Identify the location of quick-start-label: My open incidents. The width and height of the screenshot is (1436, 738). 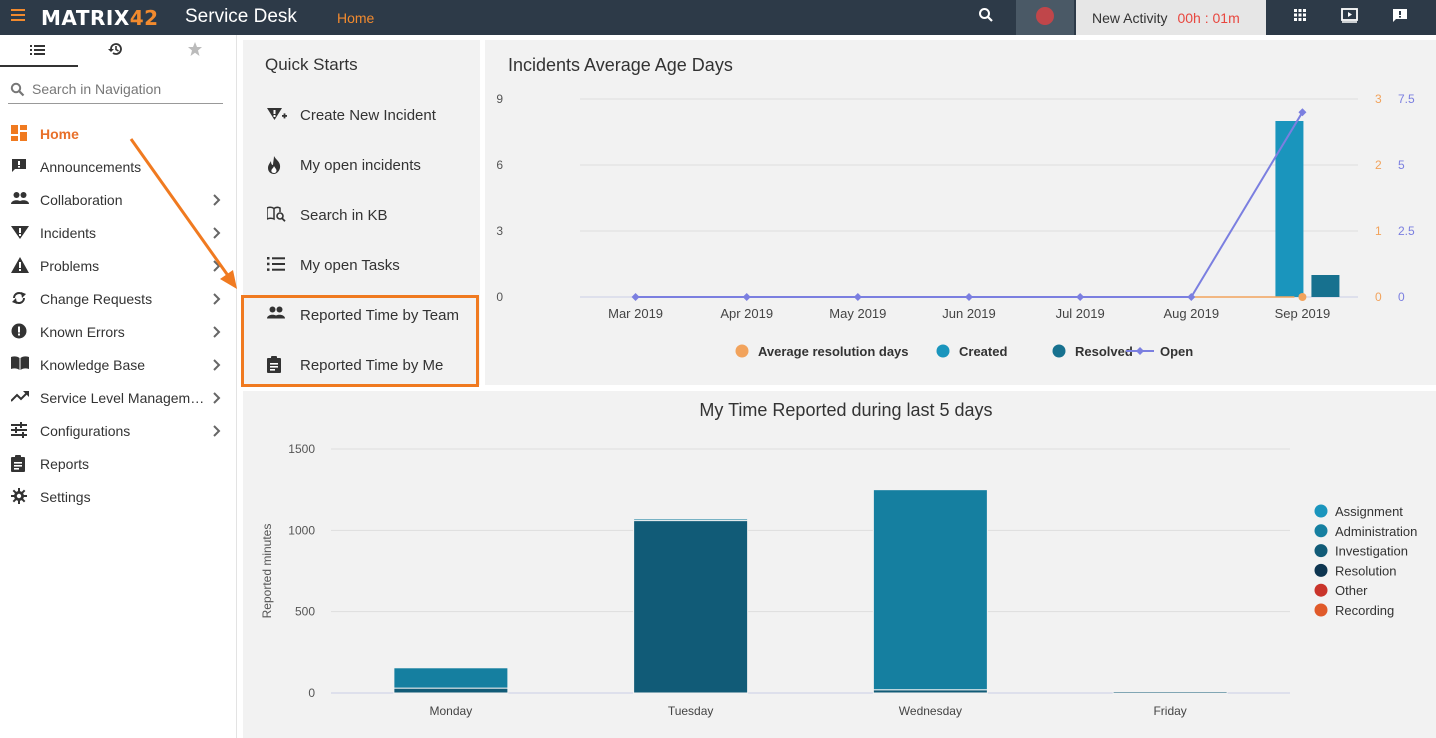
(360, 165).